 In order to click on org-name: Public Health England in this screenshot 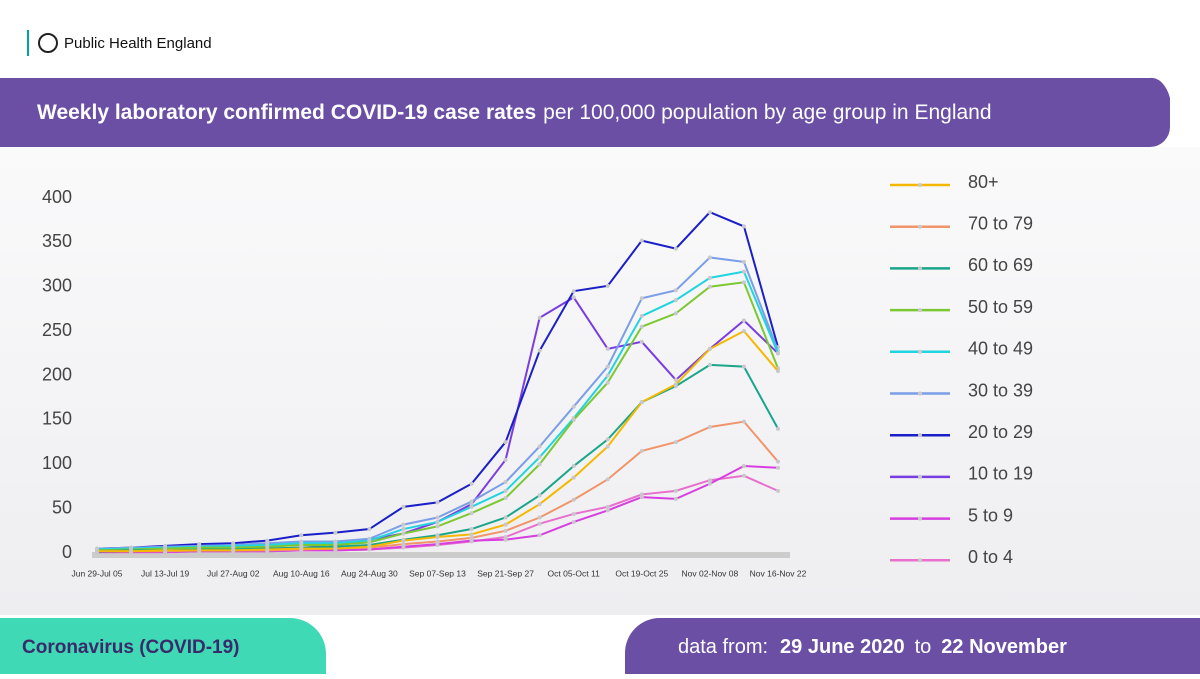, I will do `click(138, 43)`.